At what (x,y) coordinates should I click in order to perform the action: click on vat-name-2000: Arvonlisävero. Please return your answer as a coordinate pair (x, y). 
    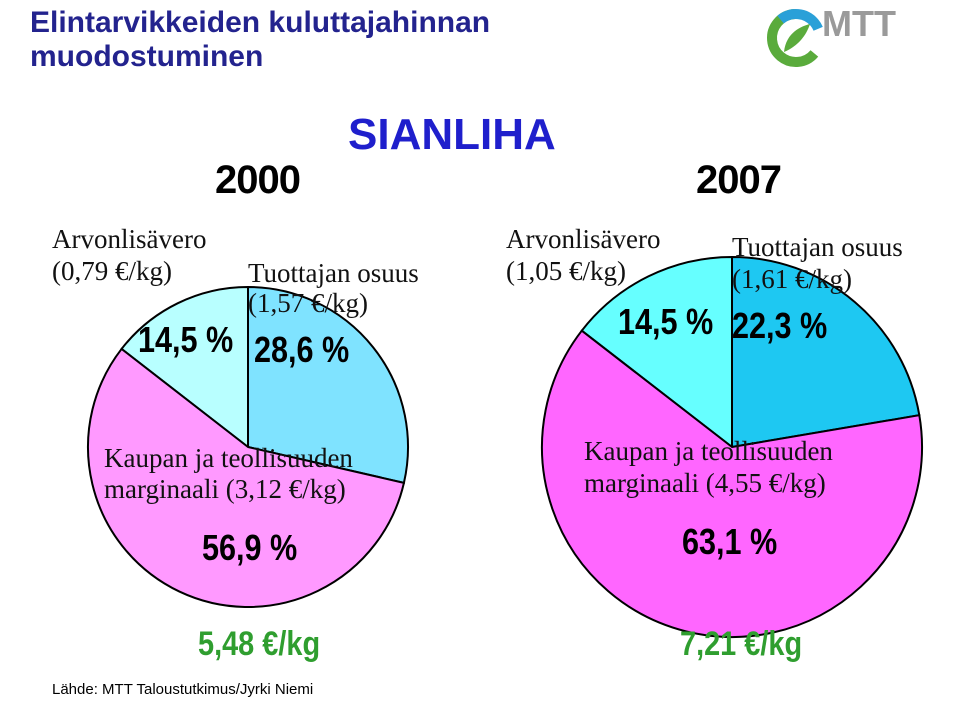
    Looking at the image, I should click on (129, 239).